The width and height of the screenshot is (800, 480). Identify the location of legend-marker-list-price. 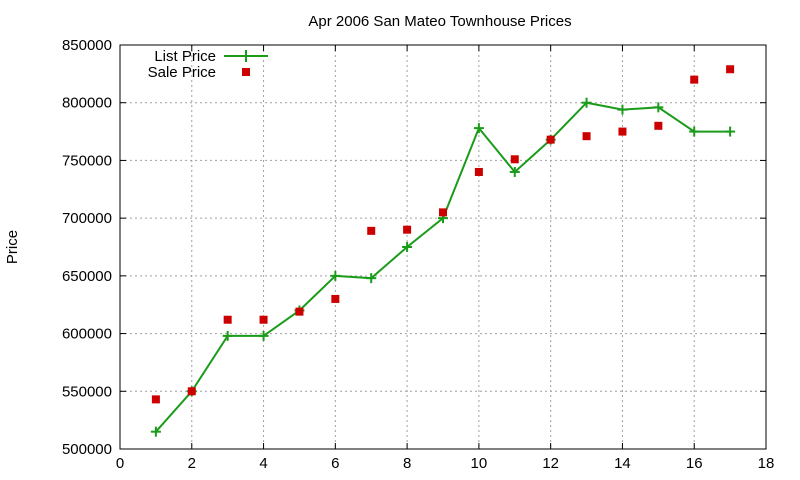
(246, 56).